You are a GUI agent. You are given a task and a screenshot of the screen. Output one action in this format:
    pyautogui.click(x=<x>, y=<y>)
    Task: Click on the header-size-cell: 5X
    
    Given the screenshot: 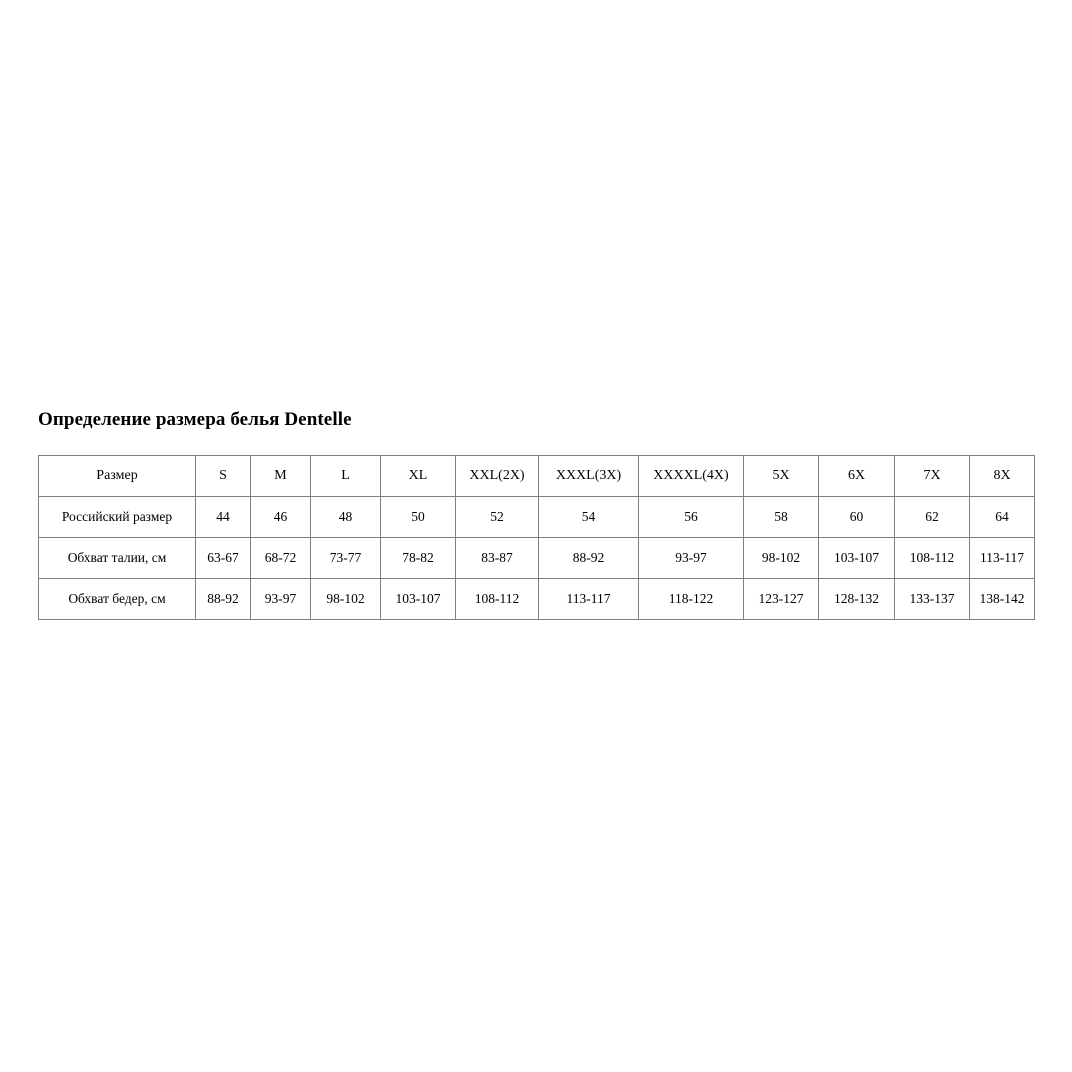 What is the action you would take?
    pyautogui.click(x=781, y=476)
    